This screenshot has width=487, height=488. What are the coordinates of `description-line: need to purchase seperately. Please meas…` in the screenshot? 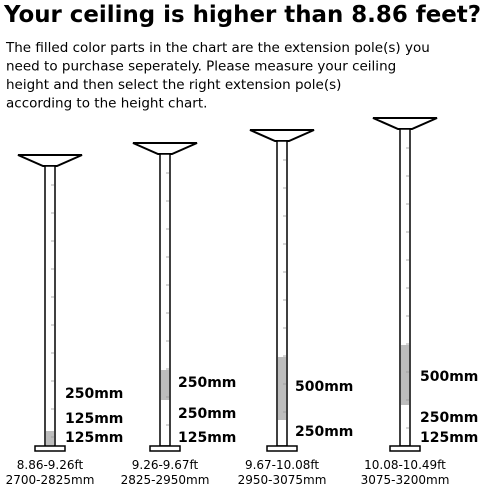 It's located at (201, 67).